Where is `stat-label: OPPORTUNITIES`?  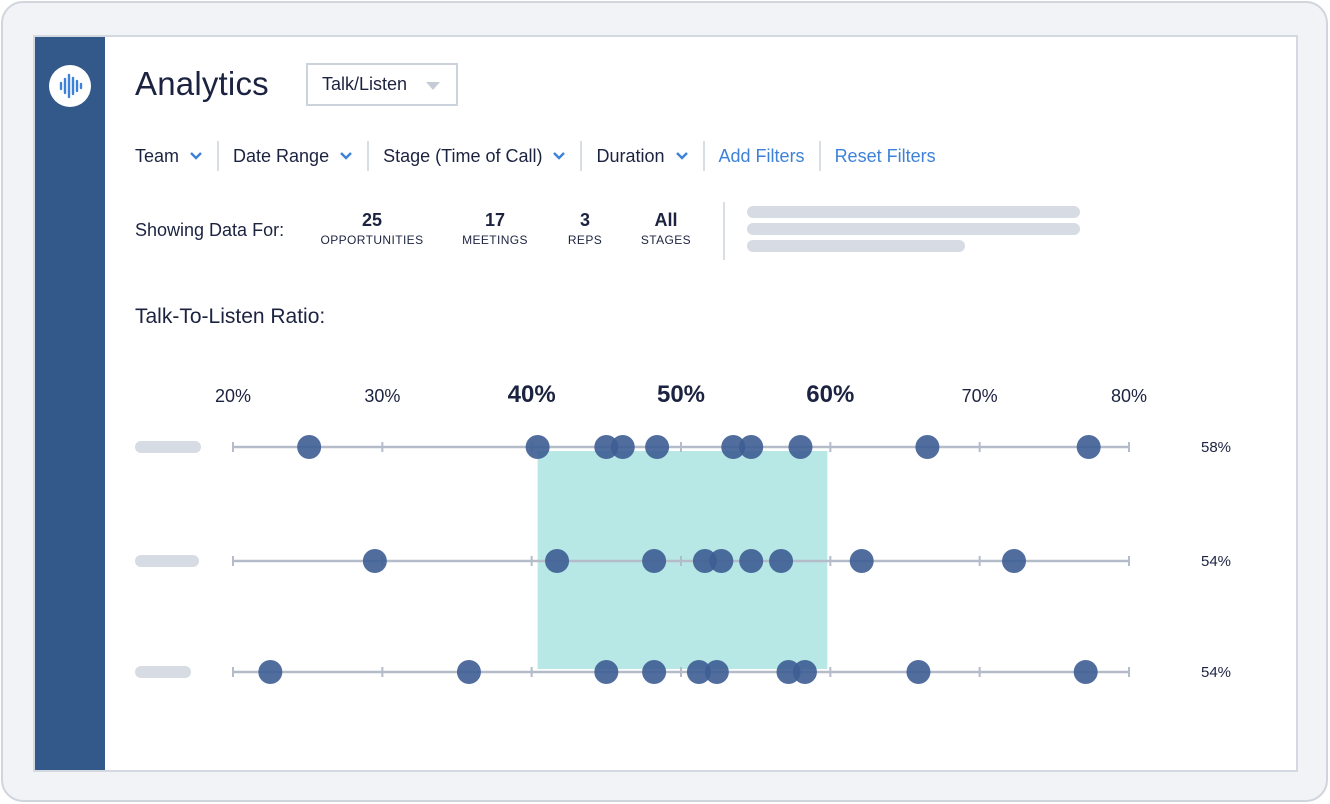
stat-label: OPPORTUNITIES is located at coordinates (372, 240).